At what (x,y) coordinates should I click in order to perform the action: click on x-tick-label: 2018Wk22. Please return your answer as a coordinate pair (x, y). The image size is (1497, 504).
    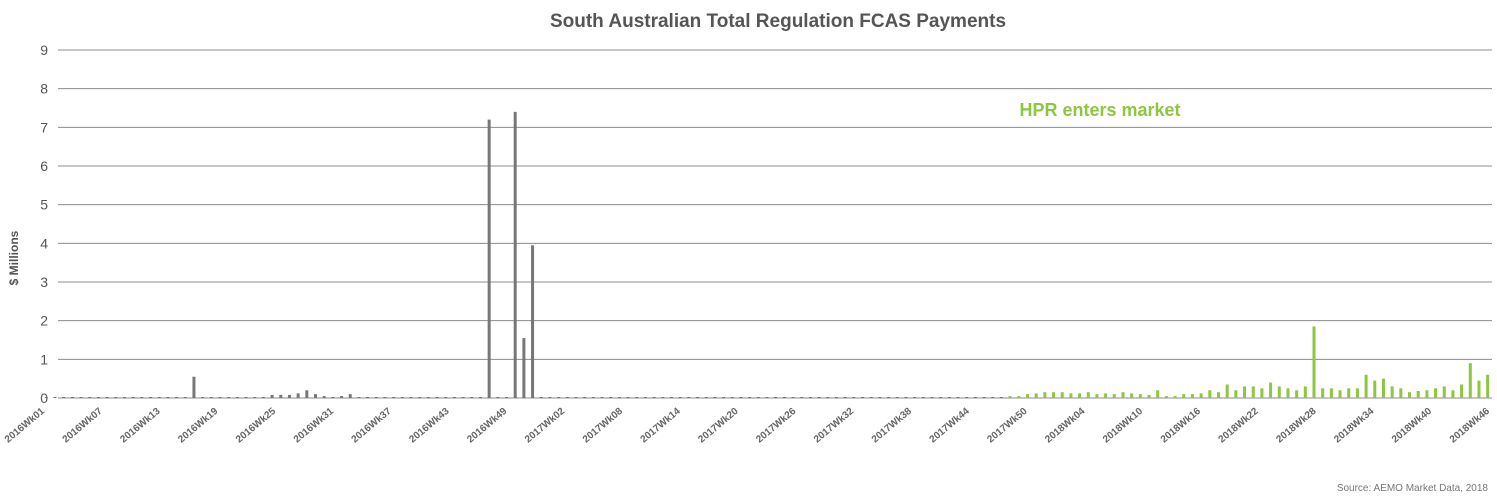
    Looking at the image, I should click on (1239, 426).